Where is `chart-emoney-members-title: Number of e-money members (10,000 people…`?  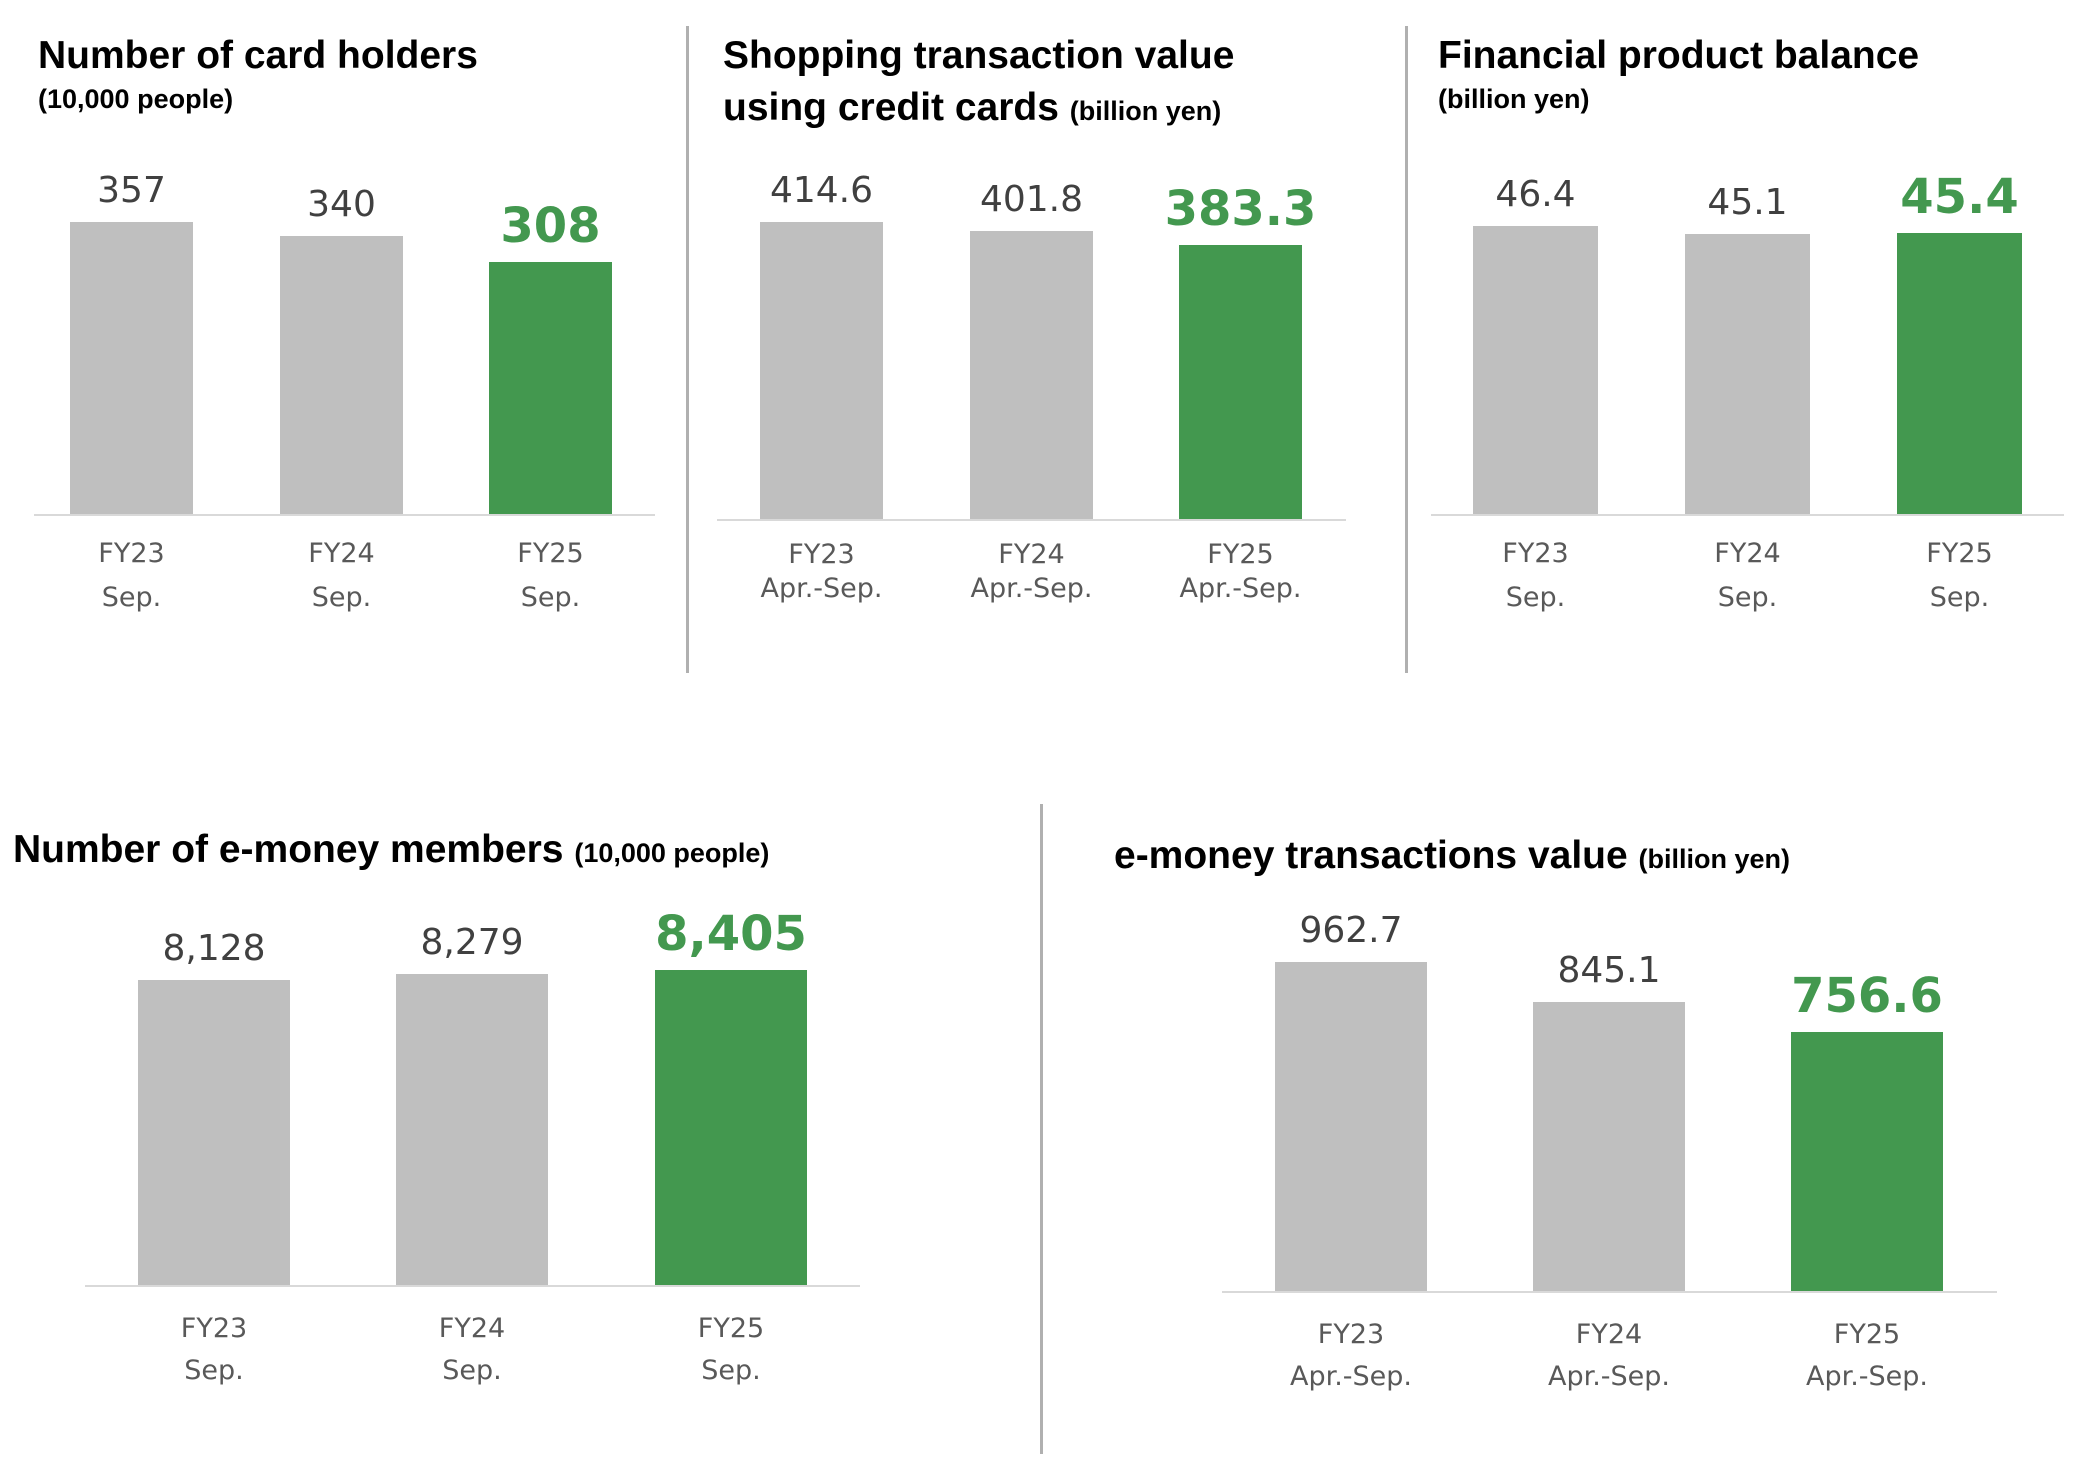 chart-emoney-members-title: Number of e-money members (10,000 people… is located at coordinates (391, 851).